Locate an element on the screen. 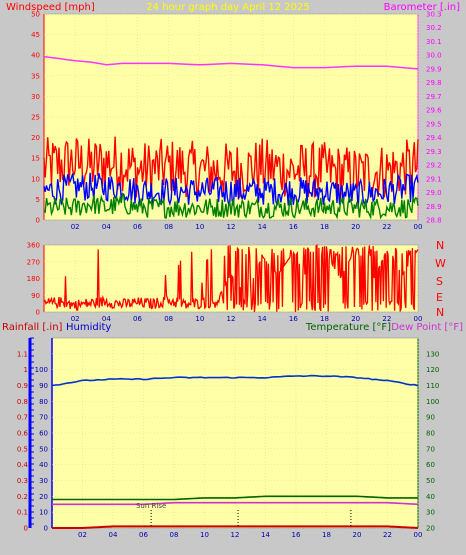 The width and height of the screenshot is (466, 555). rainfall-axis-label: Rainfall [.in] is located at coordinates (32, 327).